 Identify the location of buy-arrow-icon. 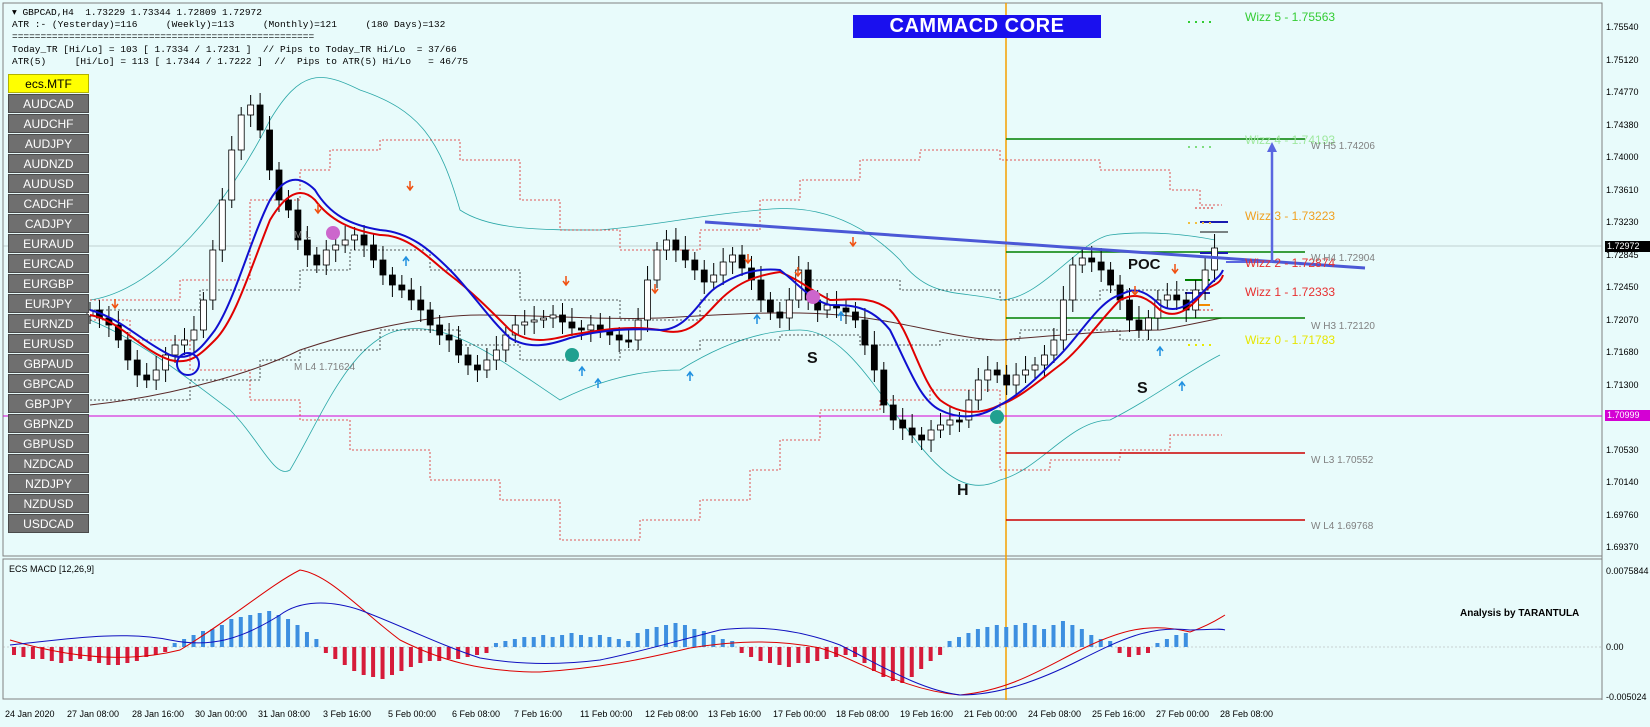
(690, 375).